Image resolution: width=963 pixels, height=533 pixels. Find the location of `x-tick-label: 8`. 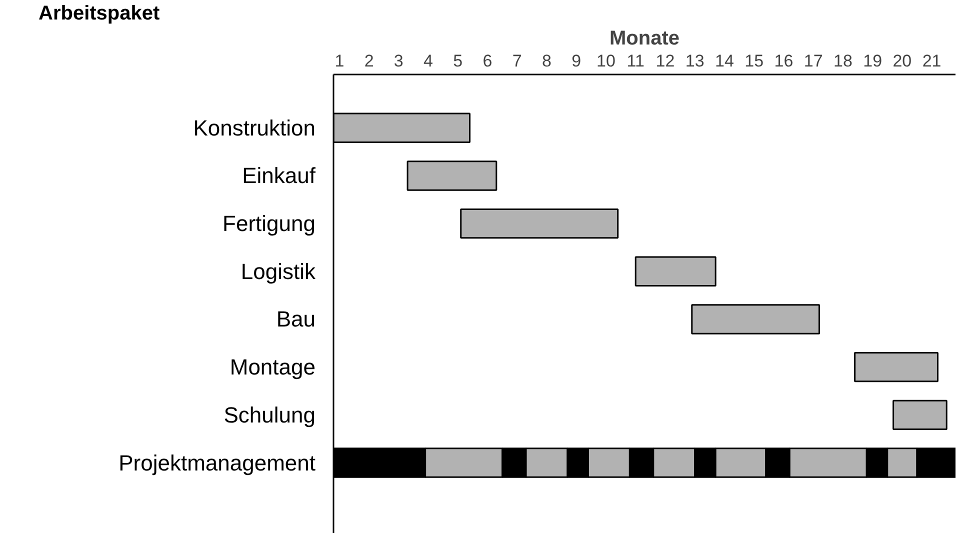

x-tick-label: 8 is located at coordinates (547, 61).